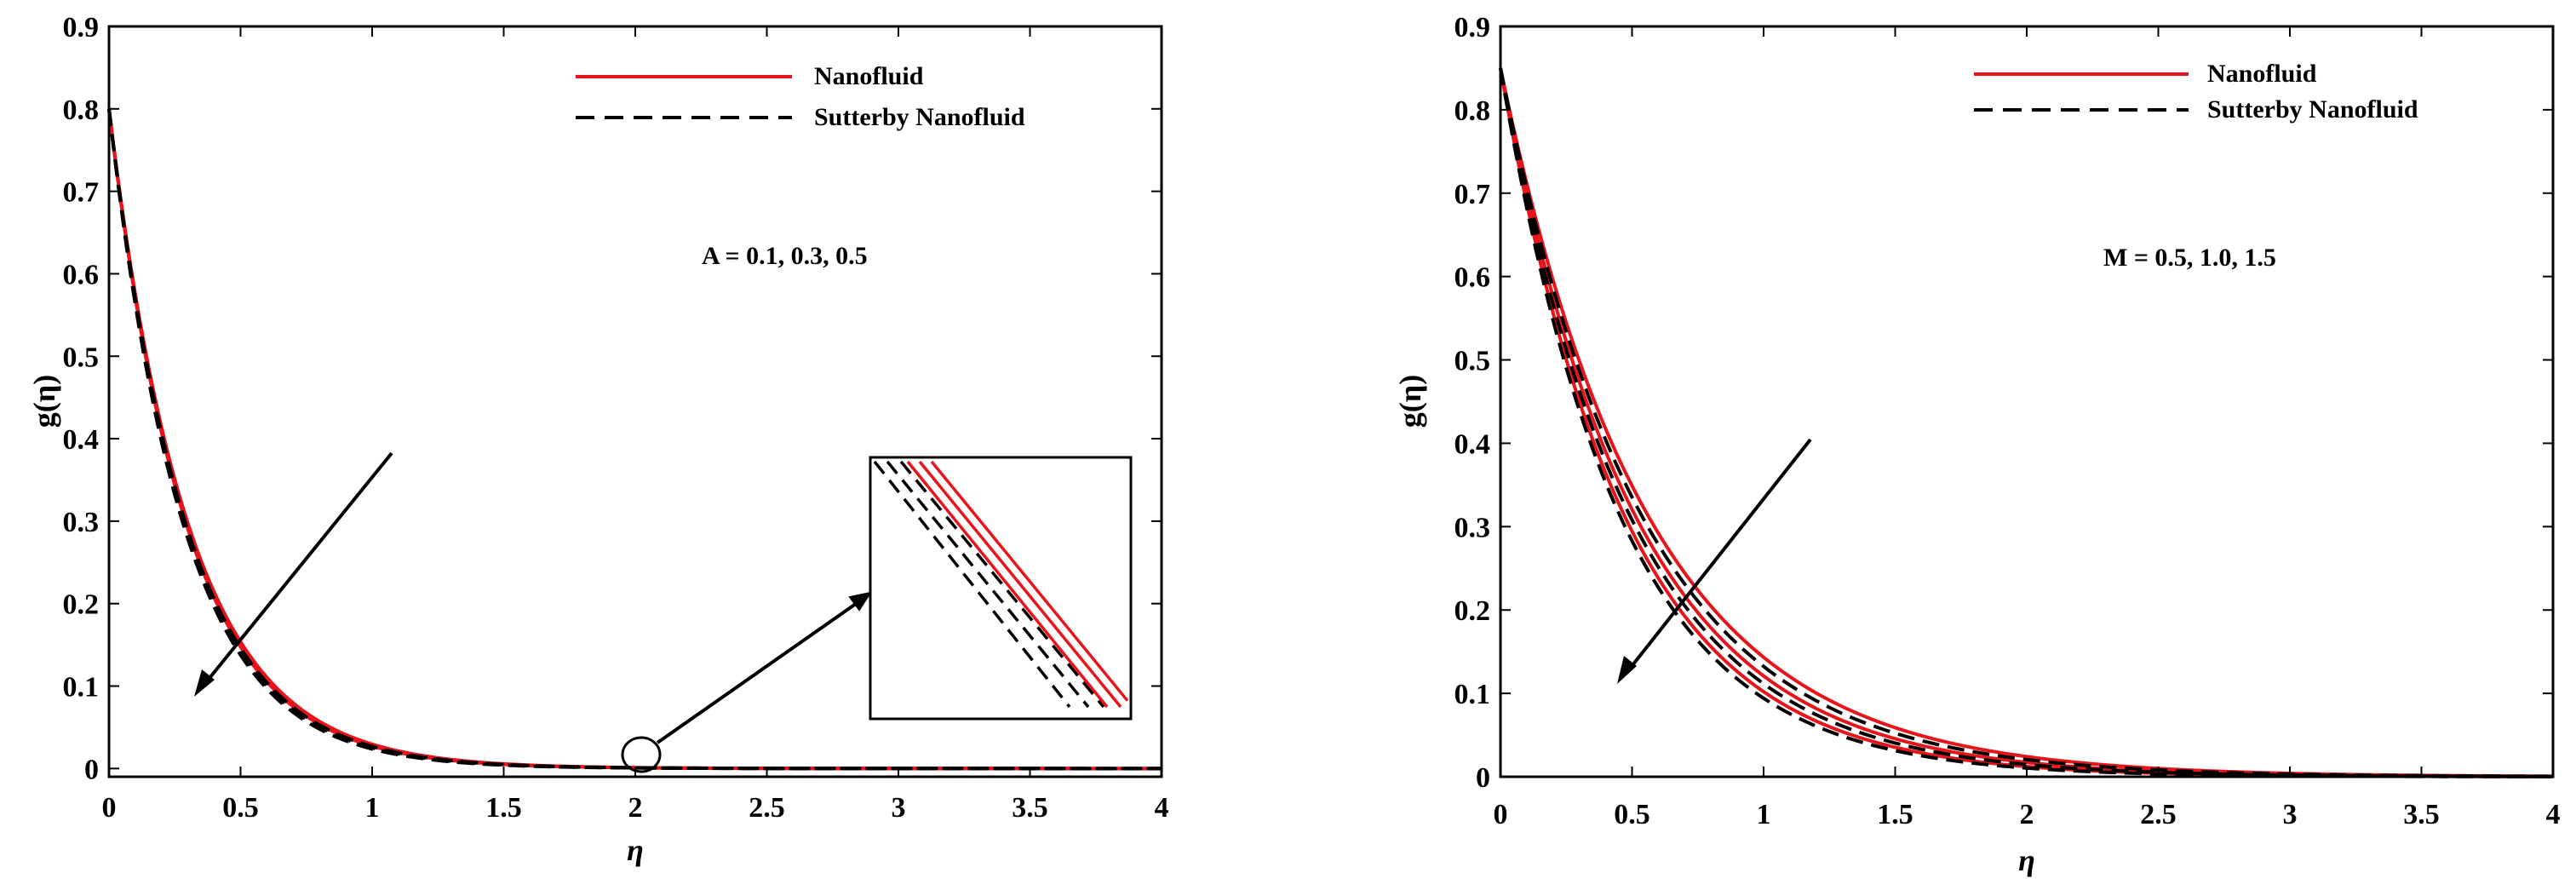 The image size is (2576, 896). What do you see at coordinates (641, 754) in the screenshot?
I see `left-zoom-circle` at bounding box center [641, 754].